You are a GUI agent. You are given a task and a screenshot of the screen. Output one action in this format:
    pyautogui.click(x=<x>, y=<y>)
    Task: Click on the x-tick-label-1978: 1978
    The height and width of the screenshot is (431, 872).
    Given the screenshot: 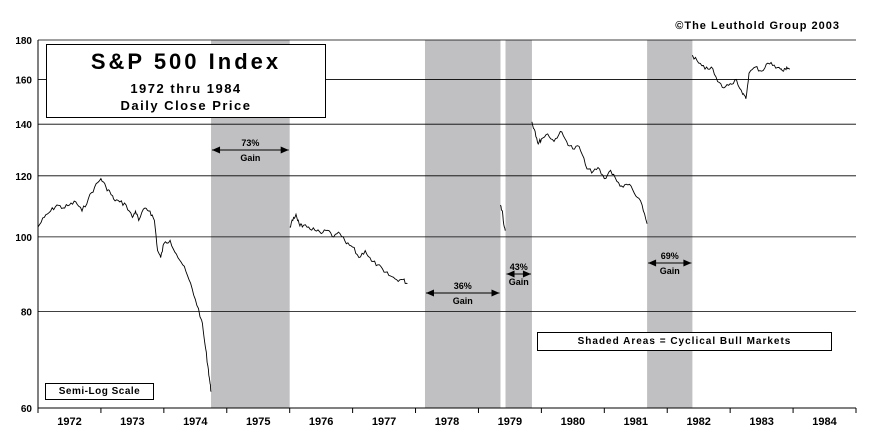 What is the action you would take?
    pyautogui.click(x=447, y=422)
    